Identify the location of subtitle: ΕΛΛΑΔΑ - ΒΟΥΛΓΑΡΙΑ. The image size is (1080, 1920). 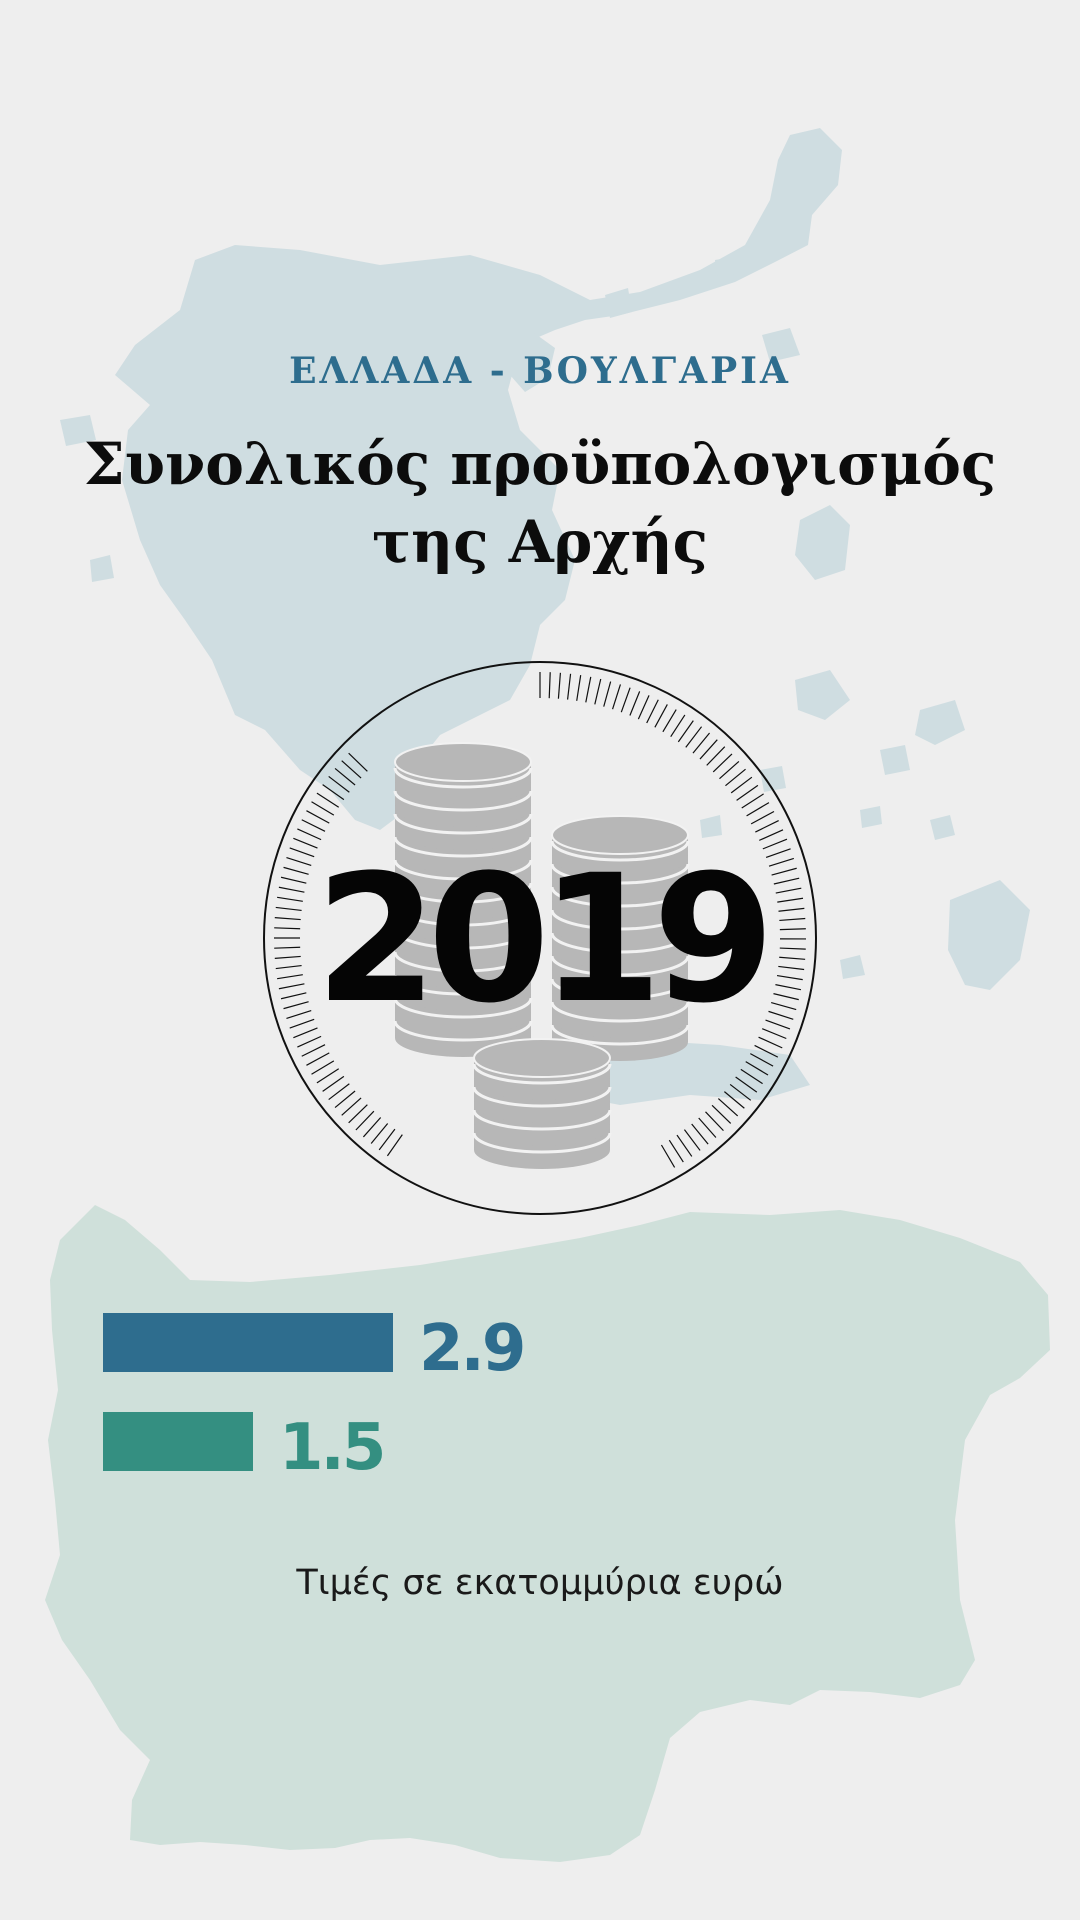
(540, 371).